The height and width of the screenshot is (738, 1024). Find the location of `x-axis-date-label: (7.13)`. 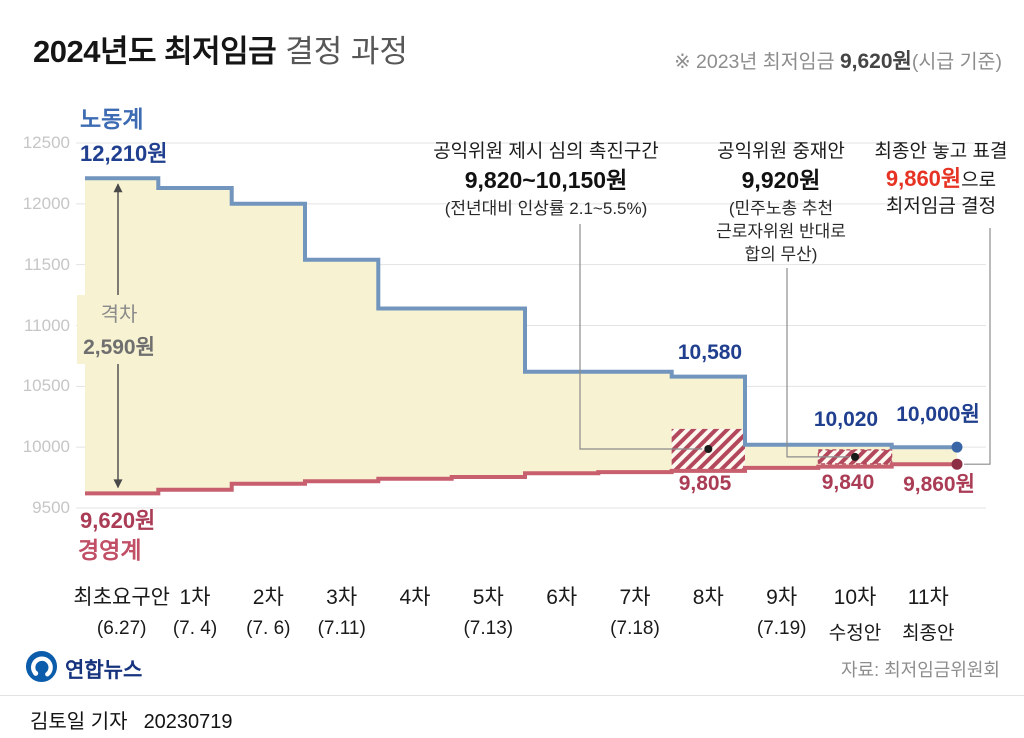

x-axis-date-label: (7.13) is located at coordinates (488, 628).